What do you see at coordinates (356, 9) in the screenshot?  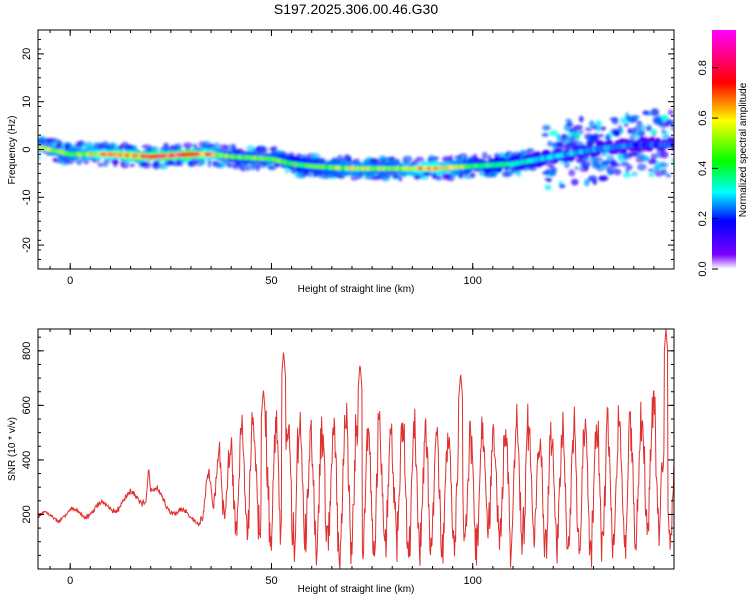 I see `chart-title: S197.2025.306.00.46.G30` at bounding box center [356, 9].